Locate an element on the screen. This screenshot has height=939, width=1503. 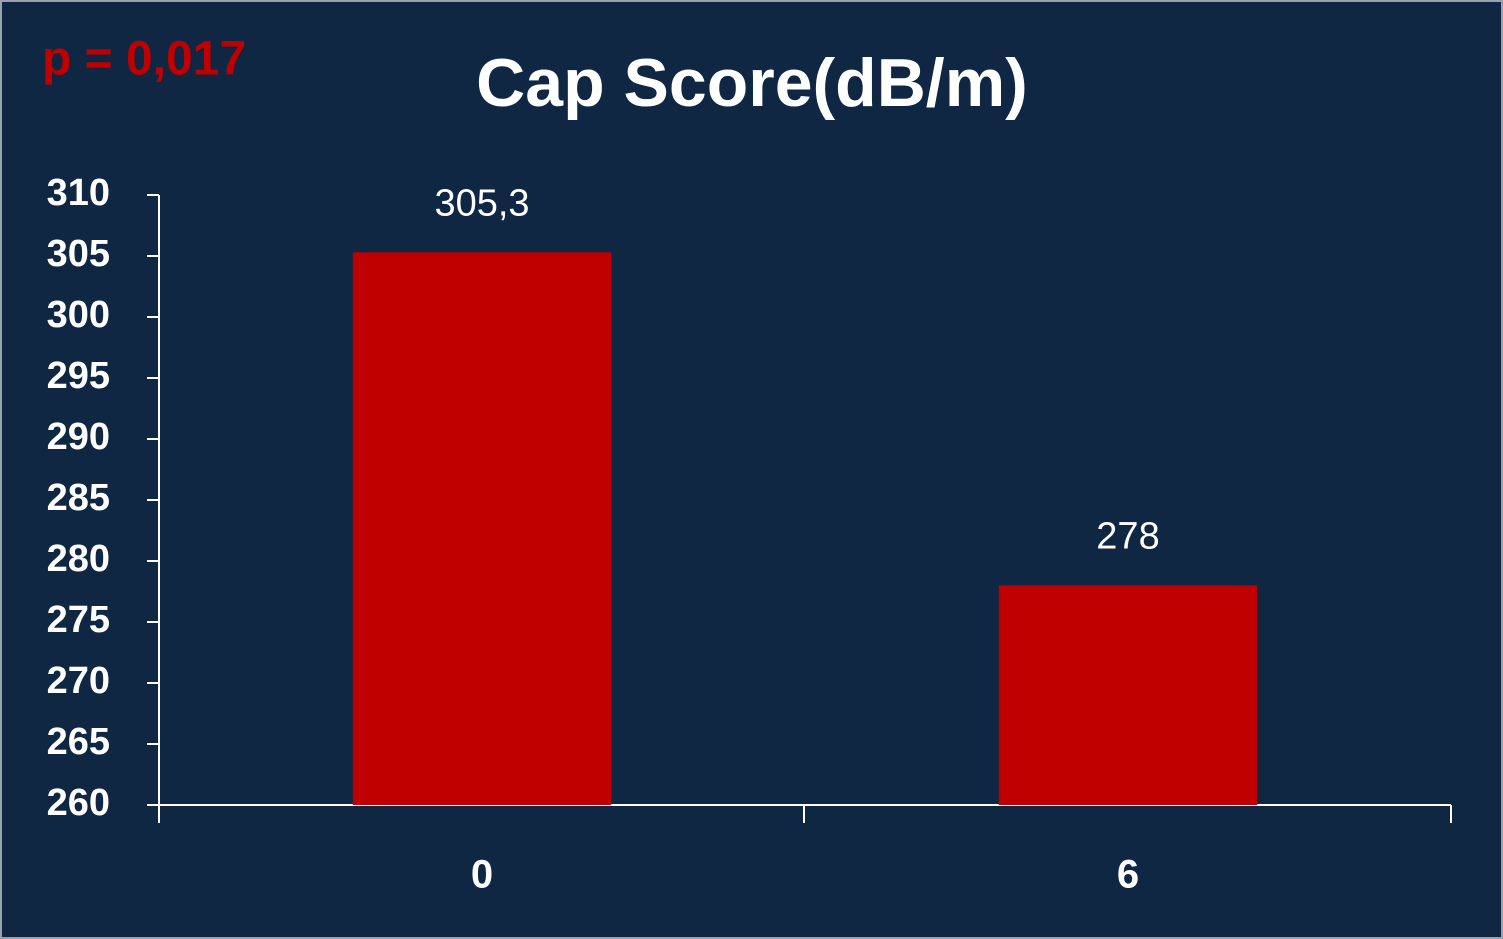
data-label: 278 is located at coordinates (1127, 536).